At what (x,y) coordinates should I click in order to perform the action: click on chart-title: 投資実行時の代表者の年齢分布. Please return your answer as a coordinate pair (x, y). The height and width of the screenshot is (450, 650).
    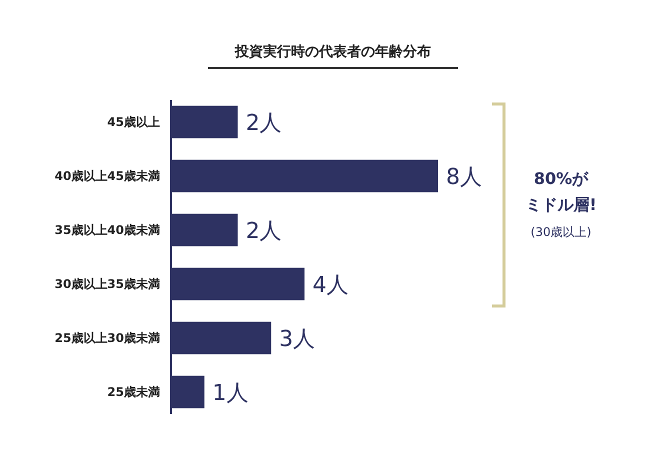
    Looking at the image, I should click on (332, 51).